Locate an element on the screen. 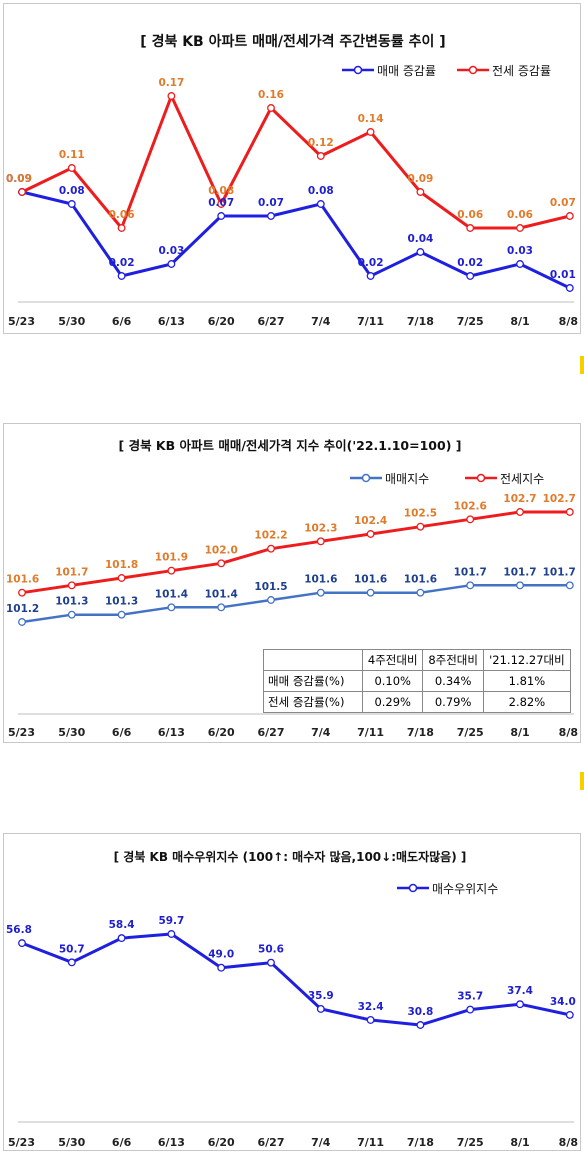  legend-marker-jeonse is located at coordinates (473, 70).